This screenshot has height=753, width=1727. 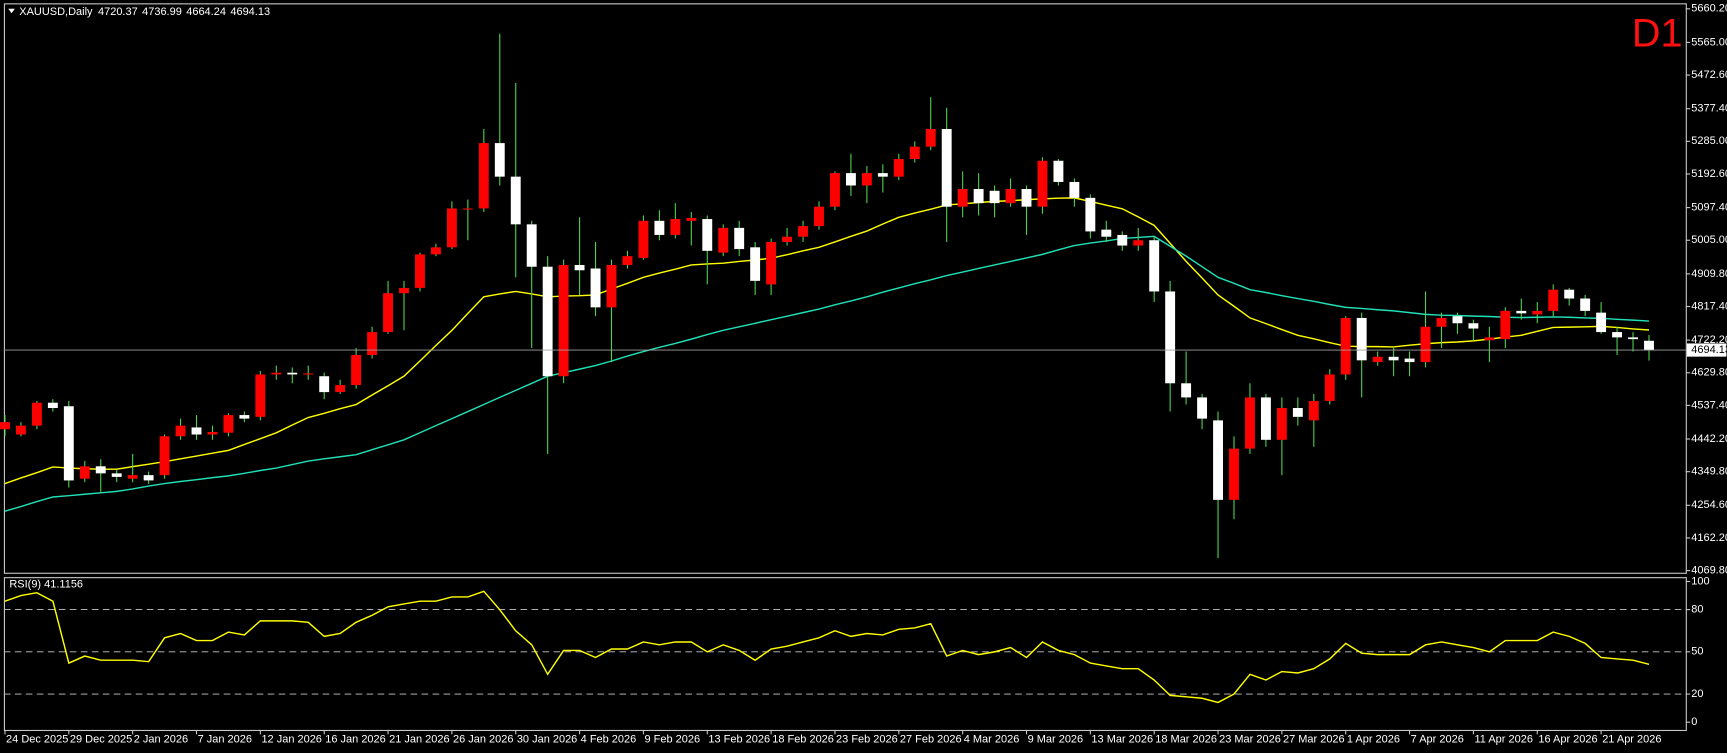 What do you see at coordinates (1709, 42) in the screenshot?
I see `y-tick-label: 5565.00` at bounding box center [1709, 42].